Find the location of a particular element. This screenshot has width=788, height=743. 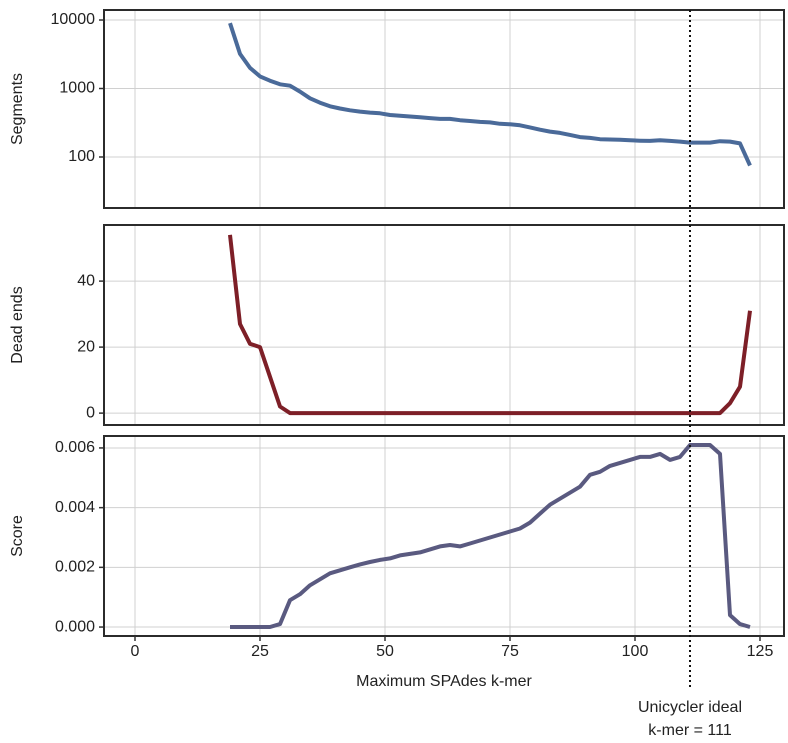

y-tick-label: 0.000 is located at coordinates (75, 626).